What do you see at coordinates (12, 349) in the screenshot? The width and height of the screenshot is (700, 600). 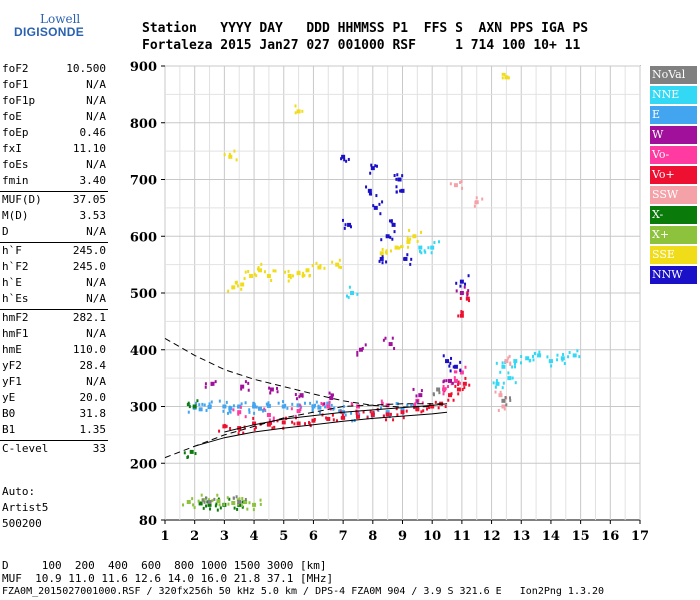 I see `param-name: hmE` at bounding box center [12, 349].